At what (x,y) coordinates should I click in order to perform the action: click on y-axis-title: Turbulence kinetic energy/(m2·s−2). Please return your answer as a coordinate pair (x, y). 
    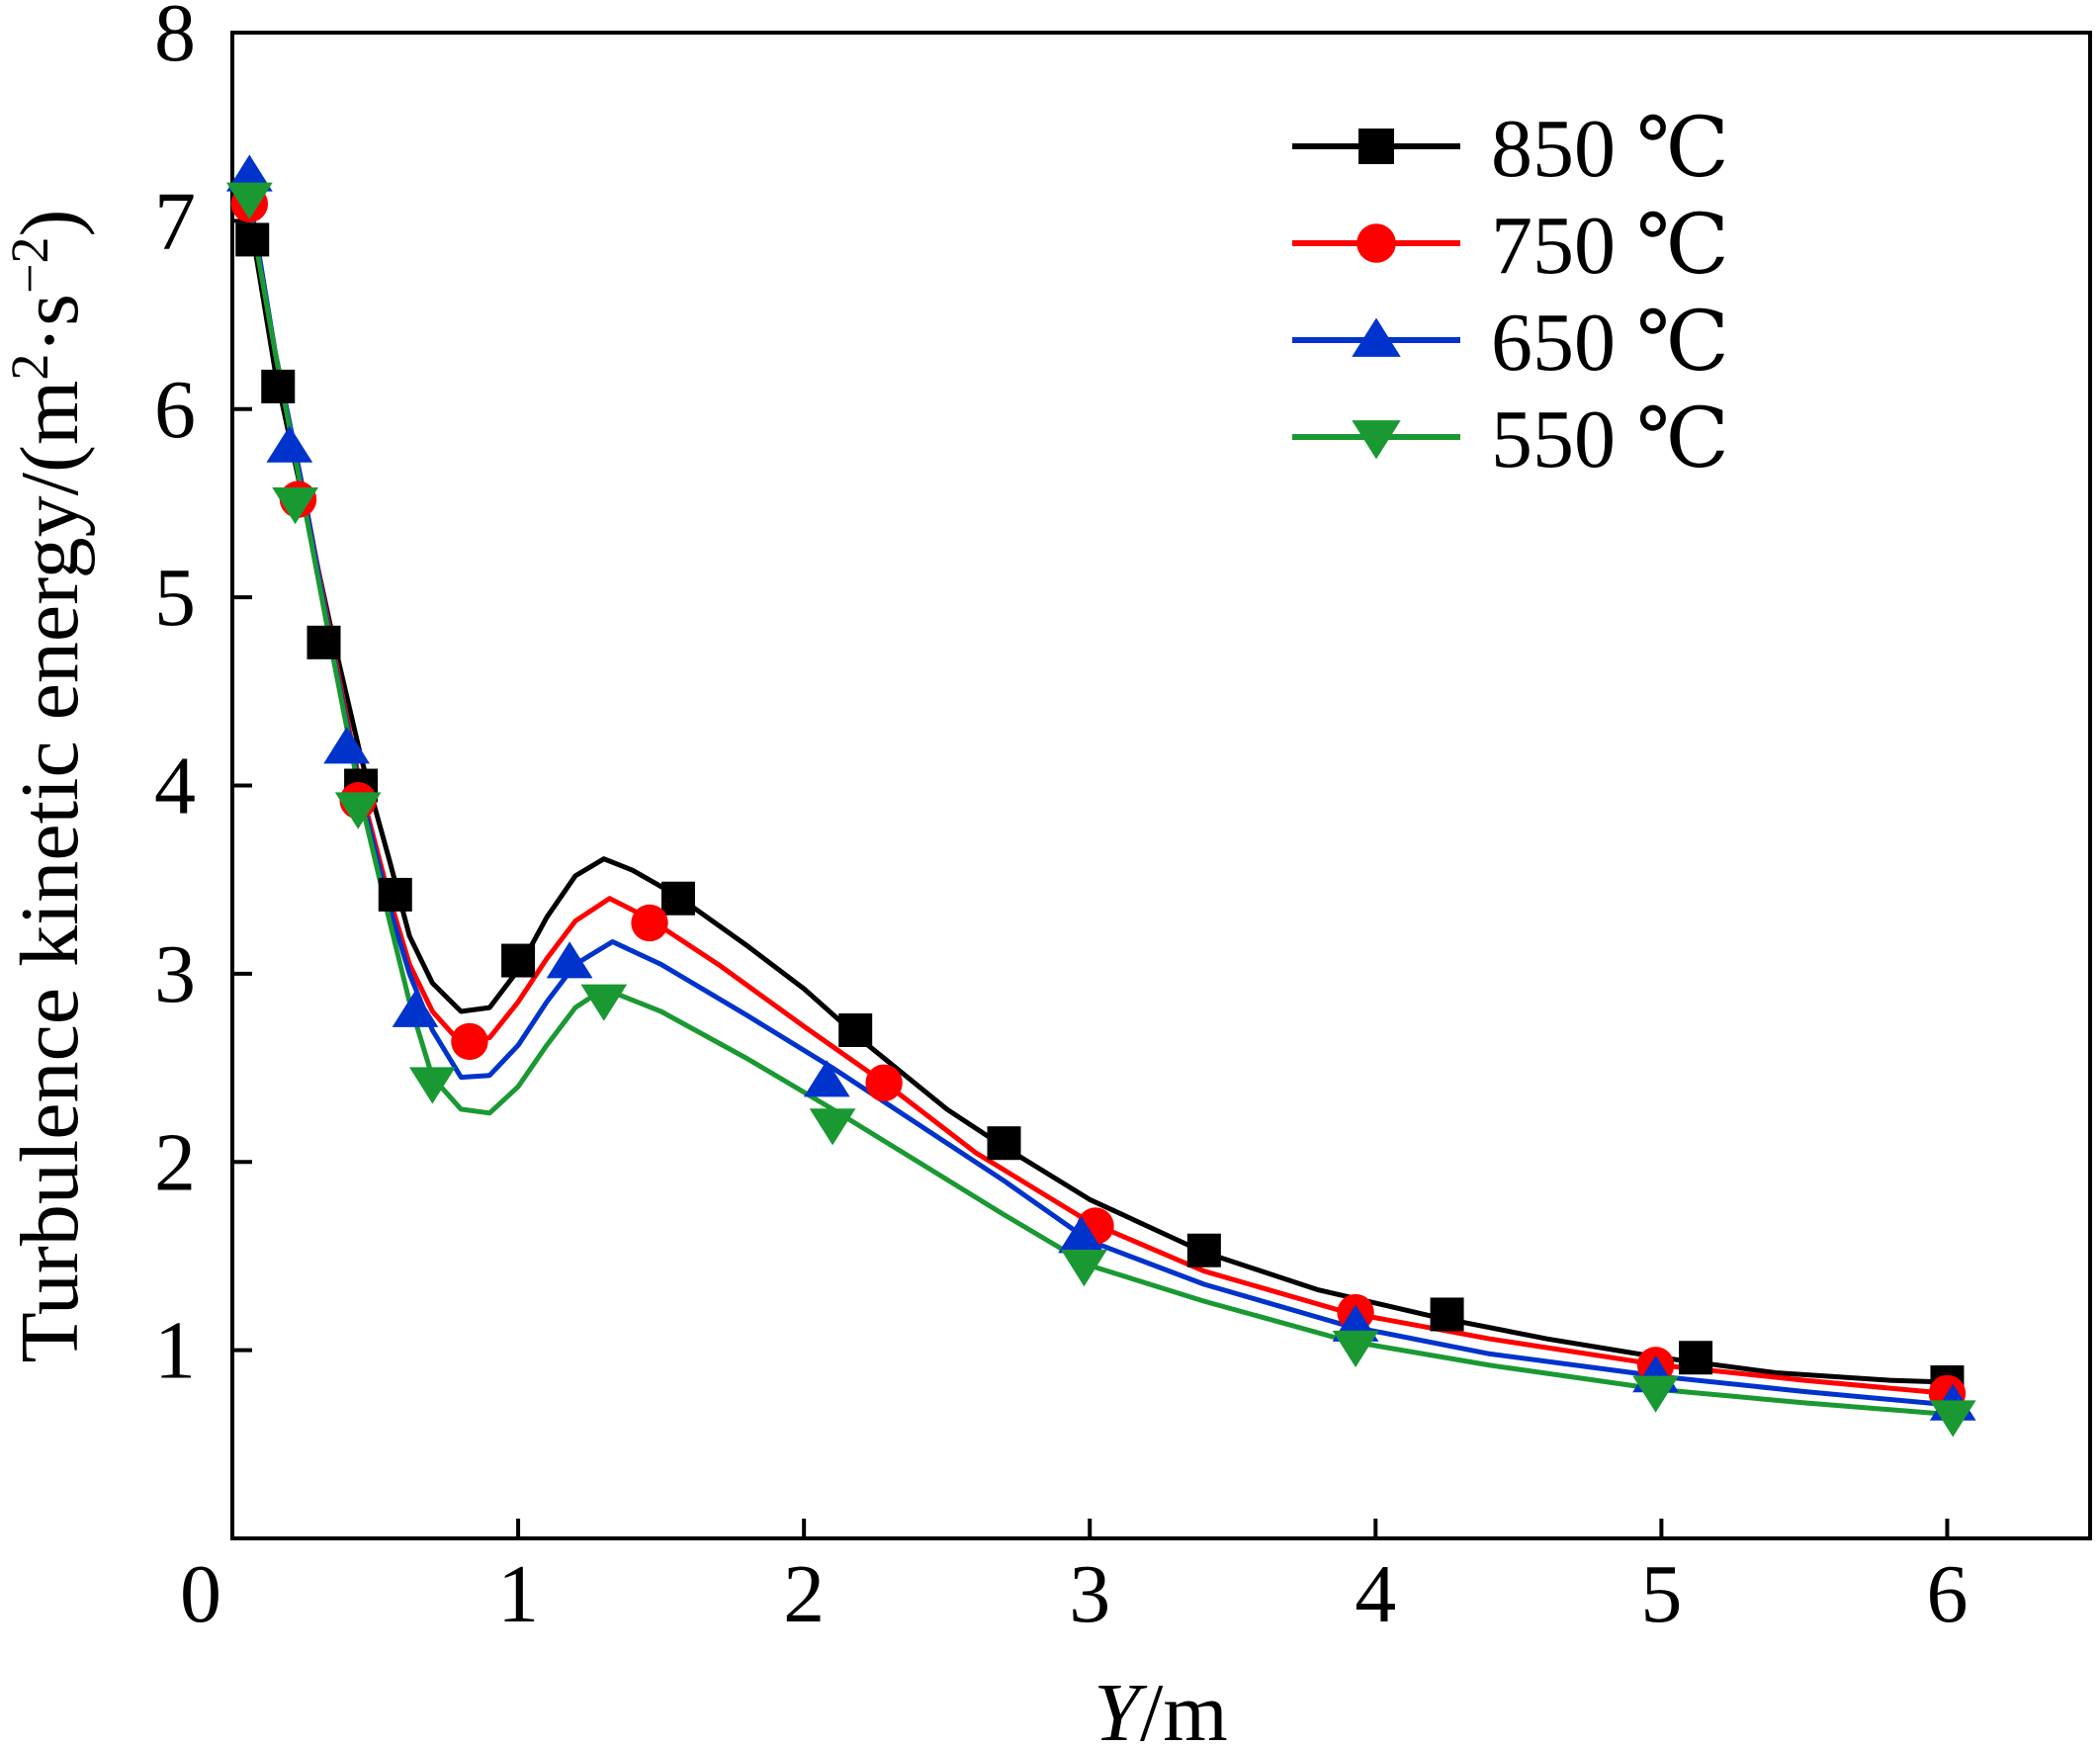
    Looking at the image, I should click on (48, 787).